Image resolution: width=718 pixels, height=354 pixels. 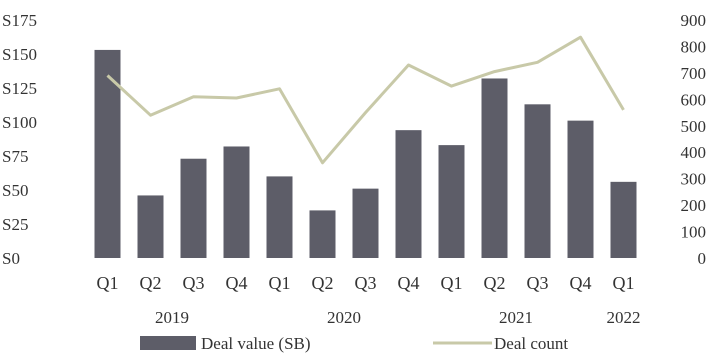 What do you see at coordinates (19, 88) in the screenshot?
I see `left-tick-label: S125` at bounding box center [19, 88].